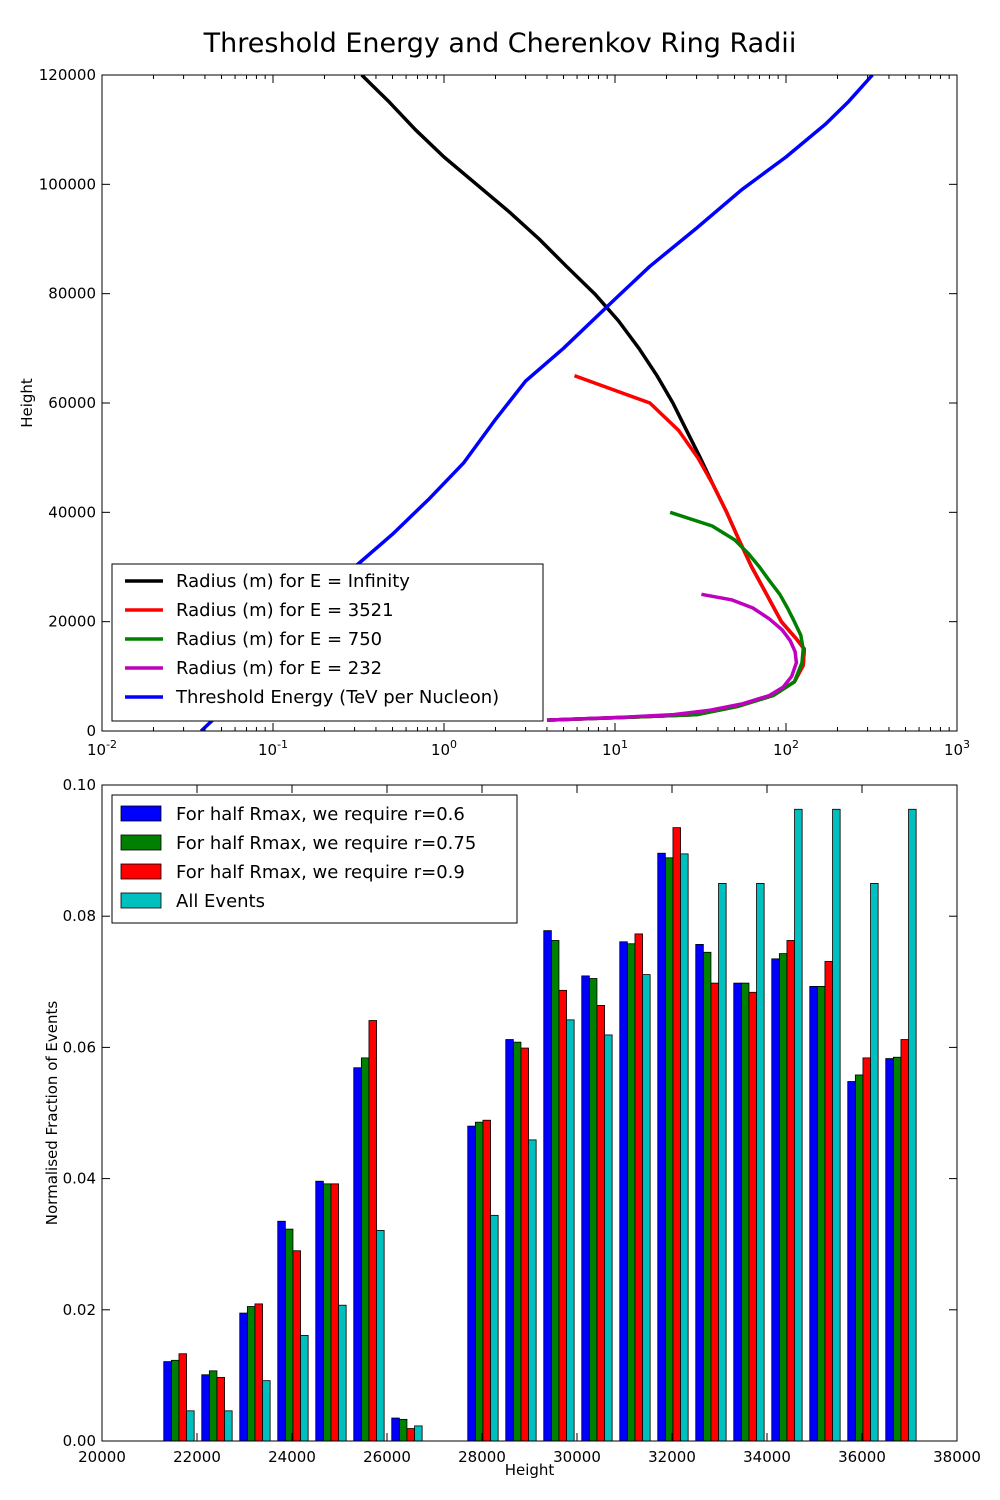  I want to click on bottom-ytick-label: 0.02, so click(79, 1310).